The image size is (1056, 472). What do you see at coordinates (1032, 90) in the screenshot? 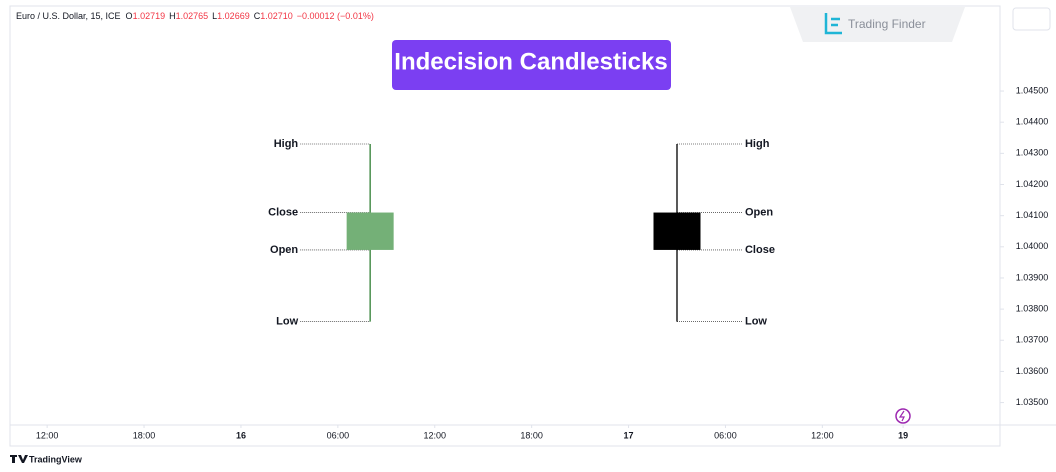
I see `y-tick-label: 1.04500` at bounding box center [1032, 90].